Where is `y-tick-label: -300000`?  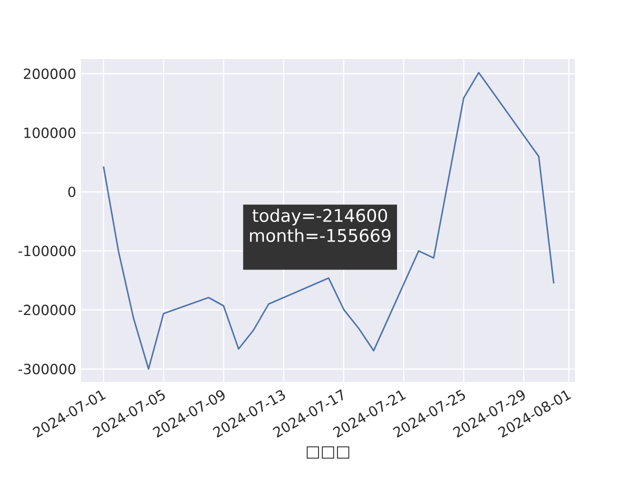 y-tick-label: -300000 is located at coordinates (47, 369).